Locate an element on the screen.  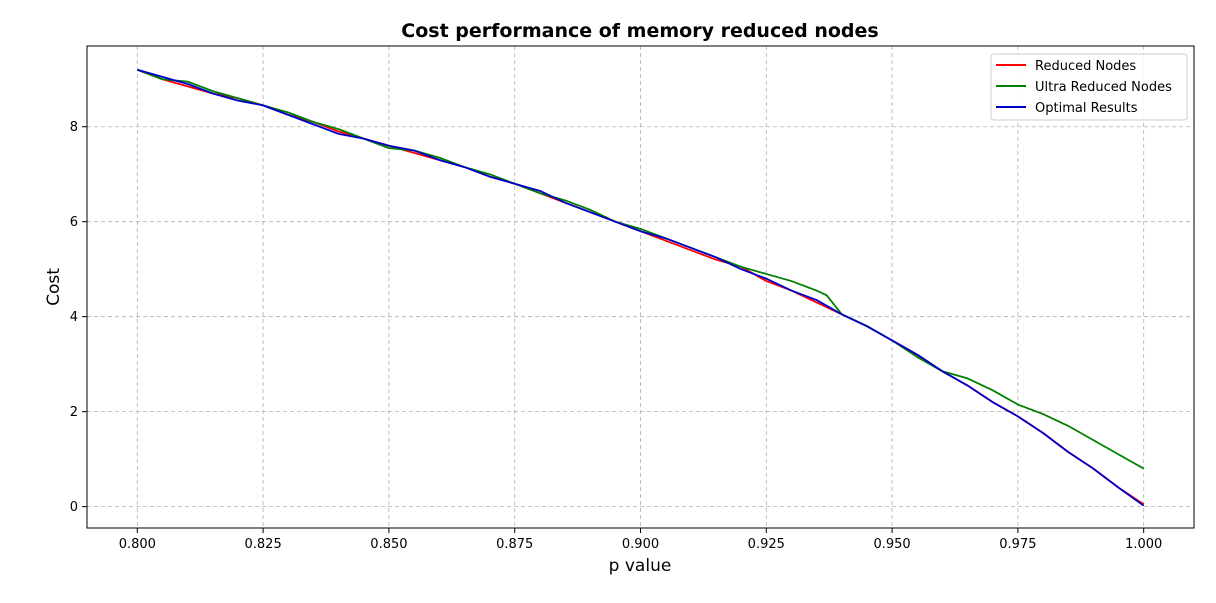
y-tick-label: 6 is located at coordinates (74, 222).